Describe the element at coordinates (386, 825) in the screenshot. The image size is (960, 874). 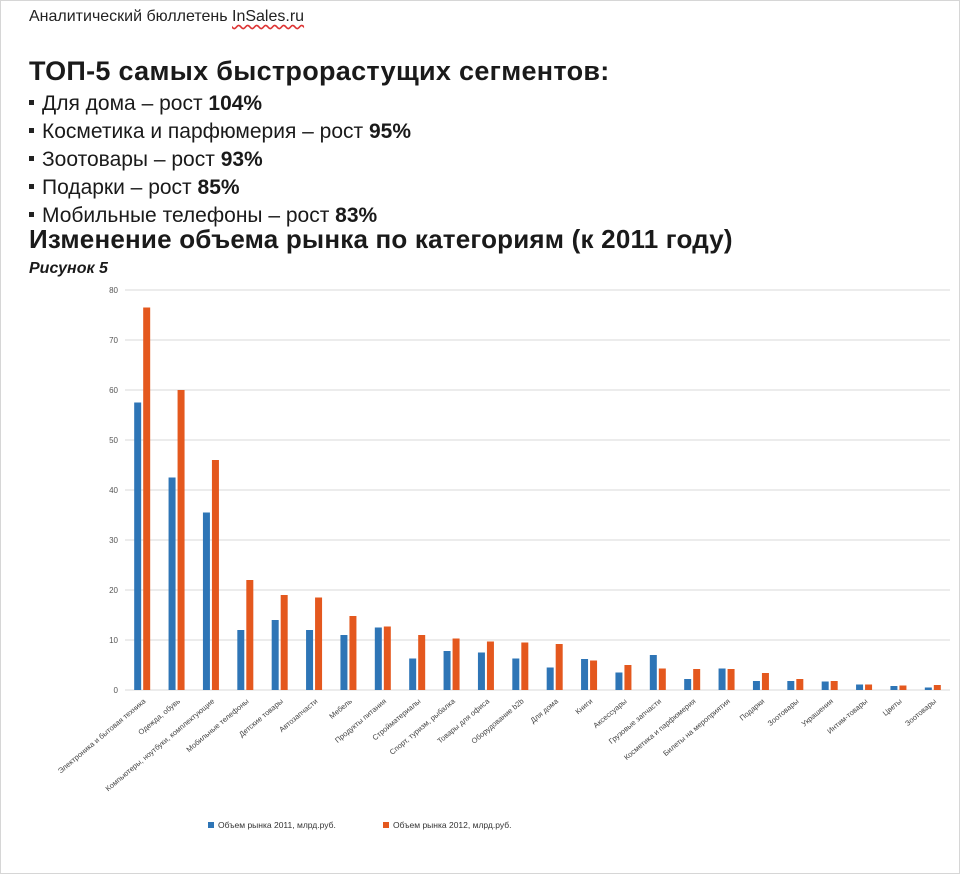
I see `legend-swatch-2012` at that location.